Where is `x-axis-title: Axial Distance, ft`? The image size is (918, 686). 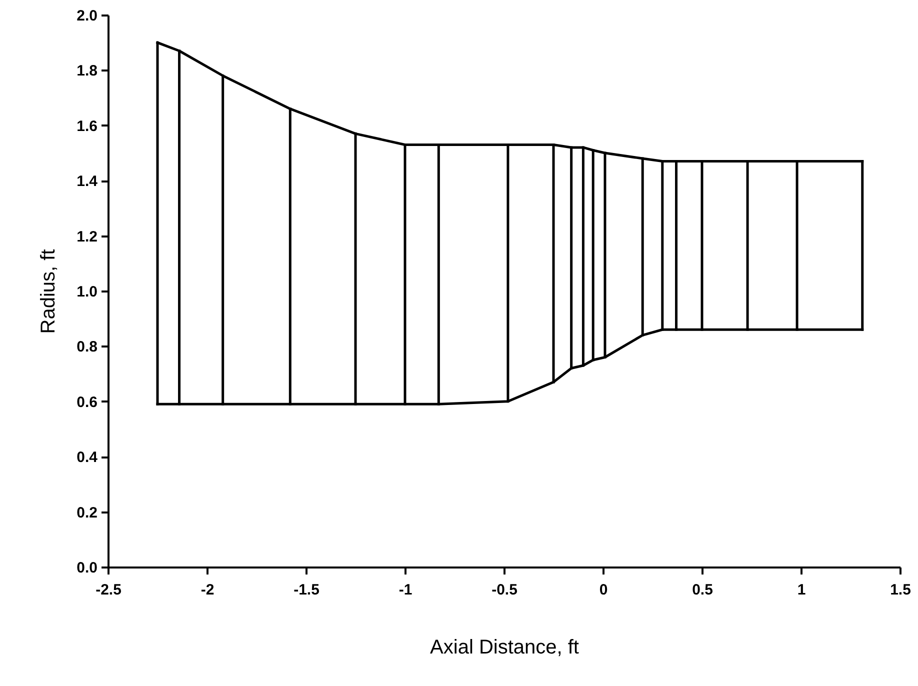 x-axis-title: Axial Distance, ft is located at coordinates (505, 647).